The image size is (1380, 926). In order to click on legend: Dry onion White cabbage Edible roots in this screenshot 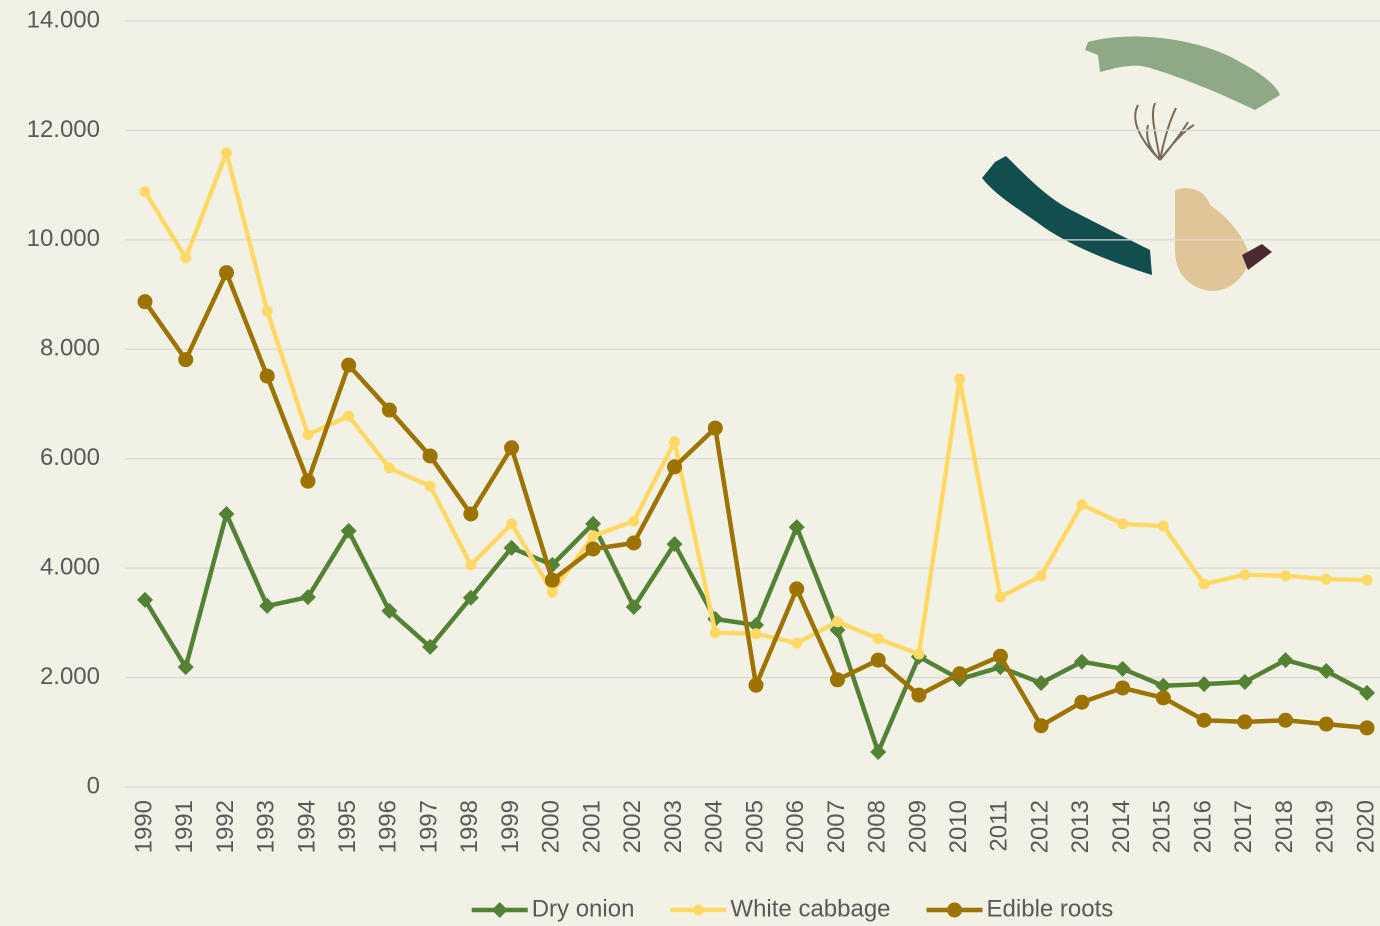, I will do `click(792, 908)`.